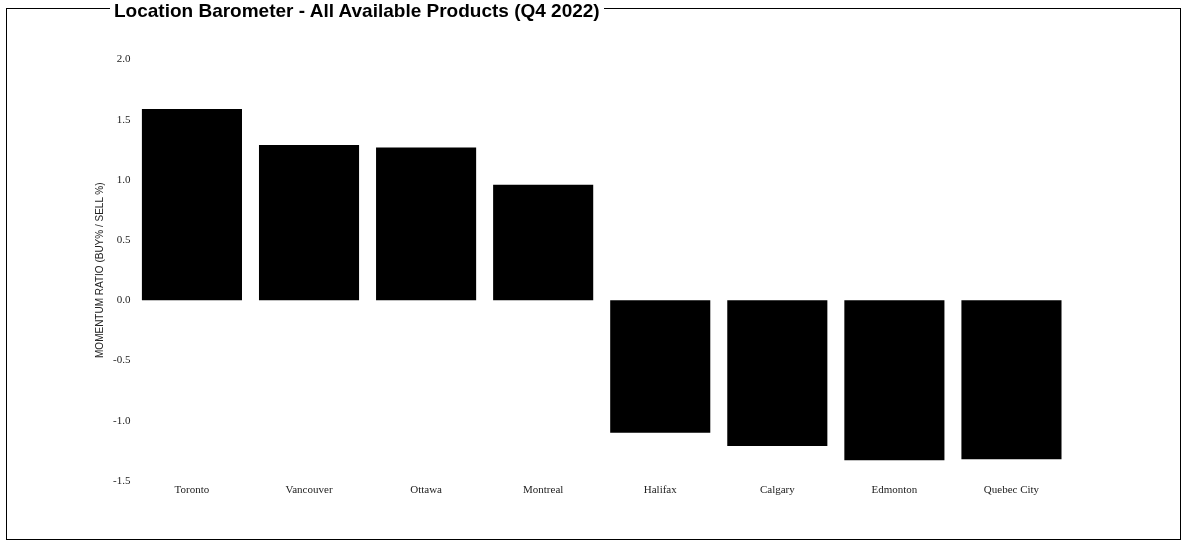  I want to click on y-tick-label: 0.0, so click(123, 299).